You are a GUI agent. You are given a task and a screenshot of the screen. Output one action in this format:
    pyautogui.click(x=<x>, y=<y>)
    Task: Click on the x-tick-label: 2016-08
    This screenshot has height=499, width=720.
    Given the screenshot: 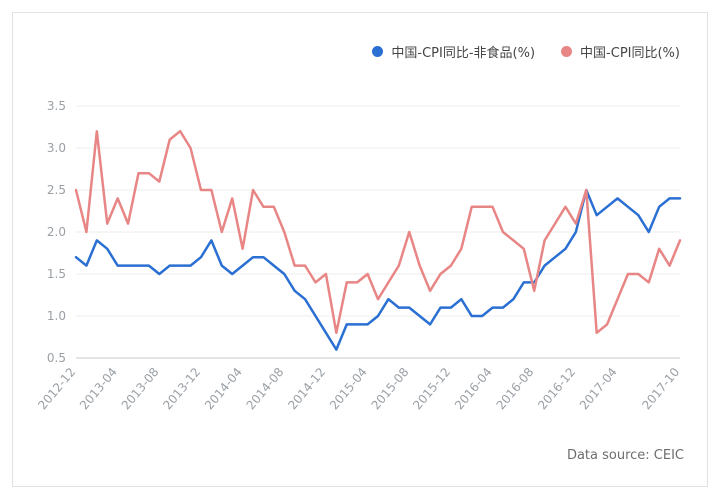 What is the action you would take?
    pyautogui.click(x=515, y=388)
    